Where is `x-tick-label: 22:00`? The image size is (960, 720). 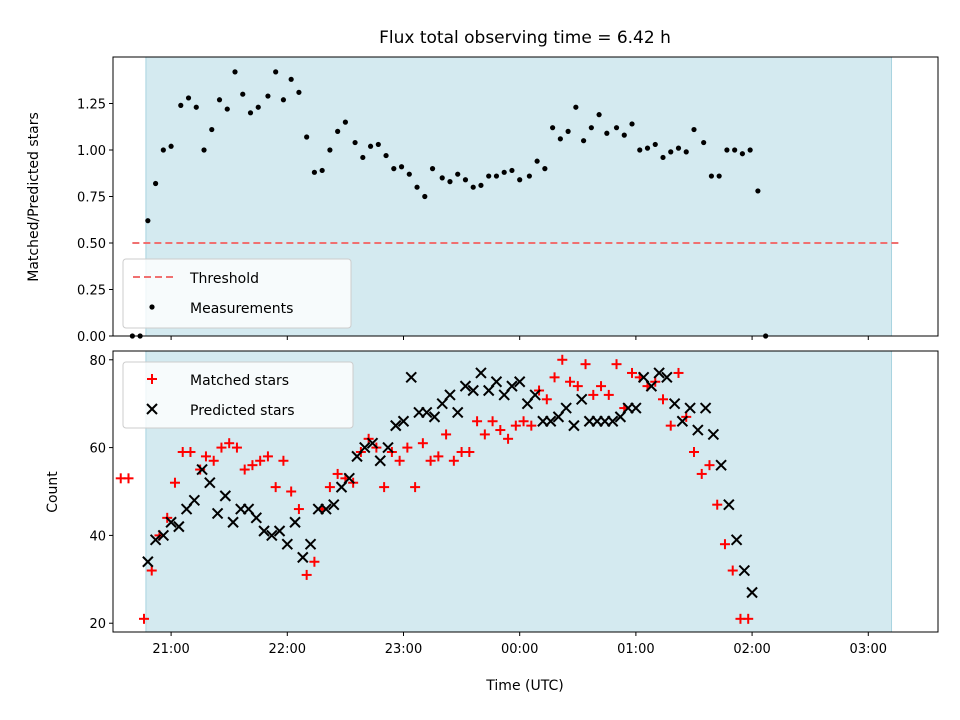
x-tick-label: 22:00 is located at coordinates (287, 649).